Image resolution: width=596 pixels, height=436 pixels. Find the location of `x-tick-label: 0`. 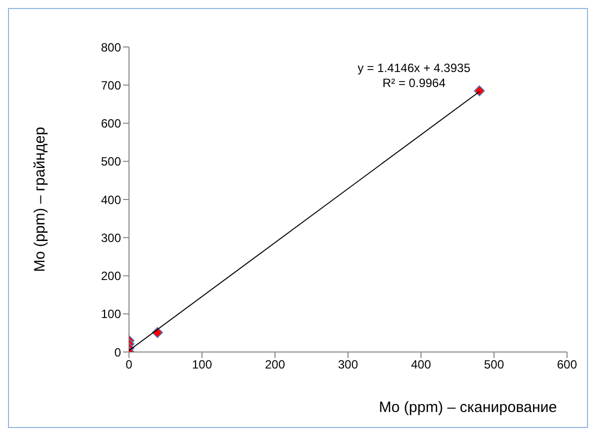

x-tick-label: 0 is located at coordinates (129, 365).